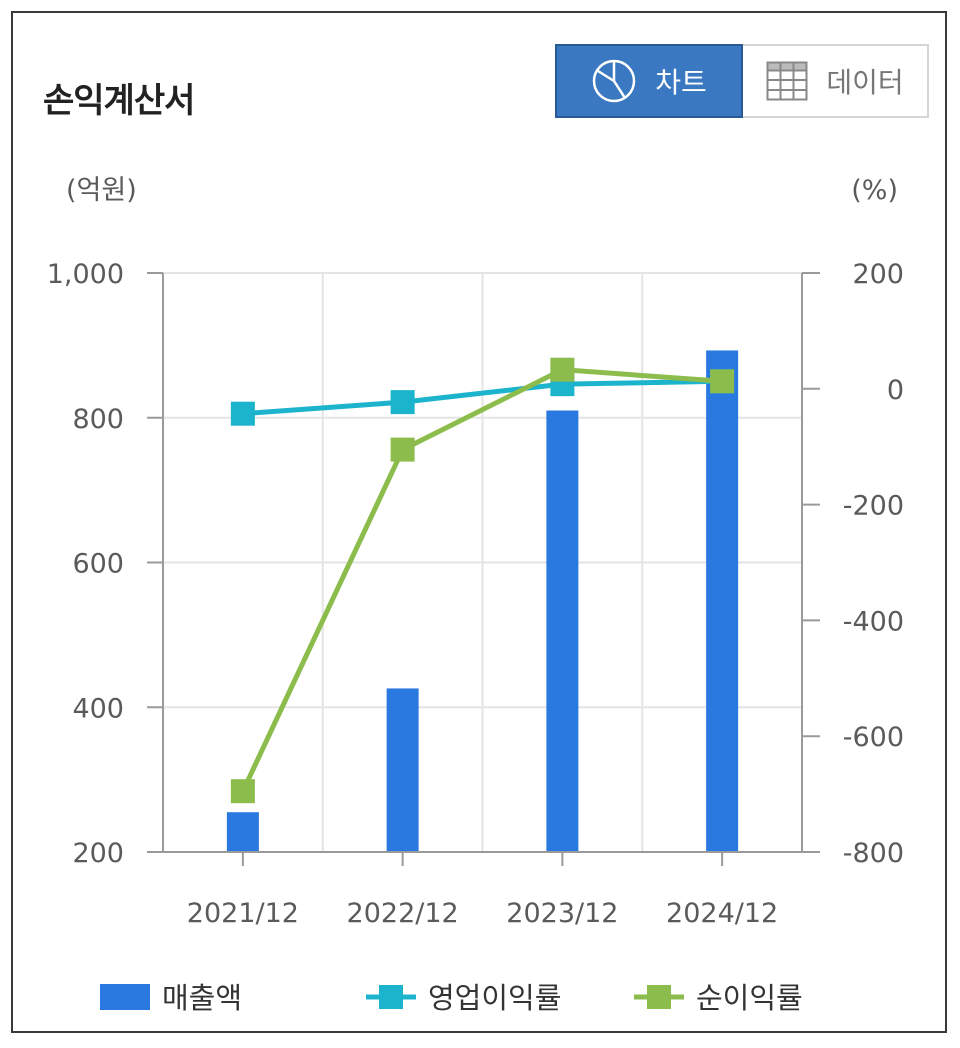 This screenshot has width=960, height=1048. What do you see at coordinates (119, 101) in the screenshot?
I see `page-title: 손익계산서` at bounding box center [119, 101].